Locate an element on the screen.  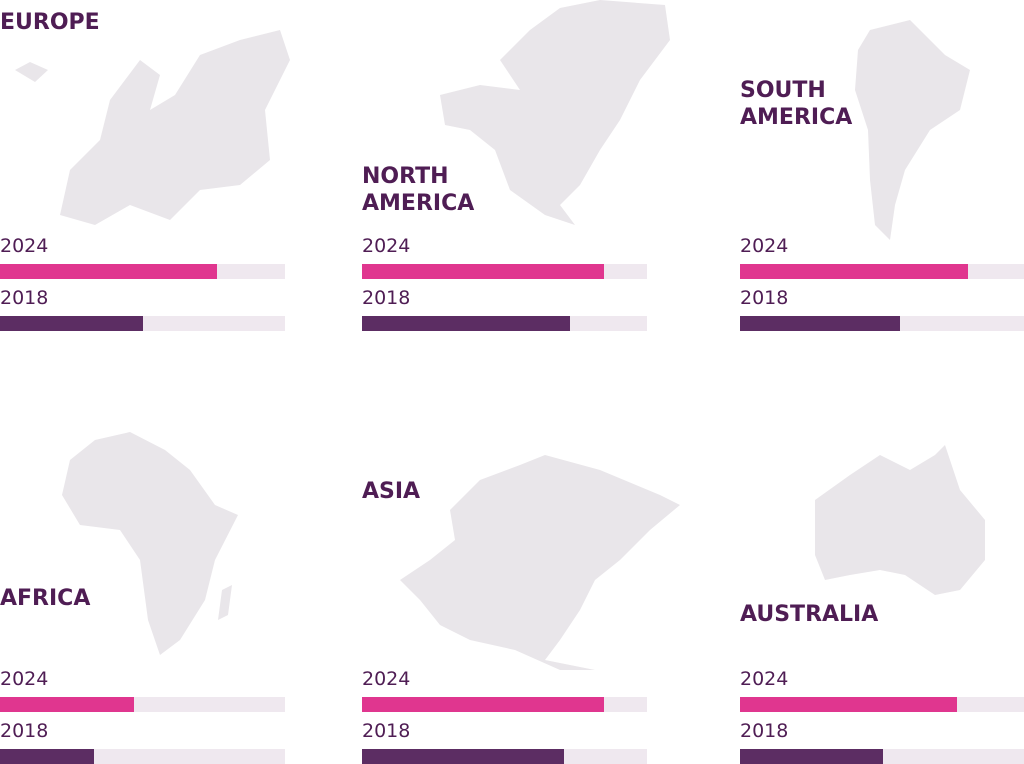
panel-title: AUSTRALIA is located at coordinates (809, 614).